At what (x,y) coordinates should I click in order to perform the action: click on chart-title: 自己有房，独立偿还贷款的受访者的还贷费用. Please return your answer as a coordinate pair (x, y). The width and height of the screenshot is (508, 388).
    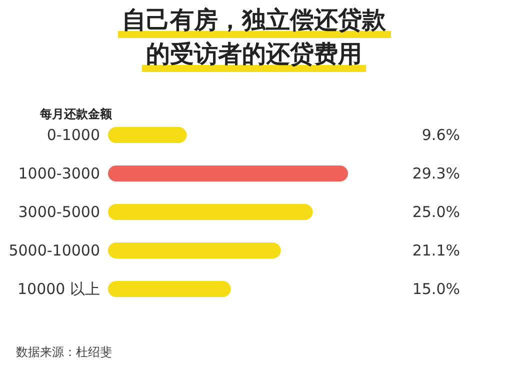
    Looking at the image, I should click on (254, 37).